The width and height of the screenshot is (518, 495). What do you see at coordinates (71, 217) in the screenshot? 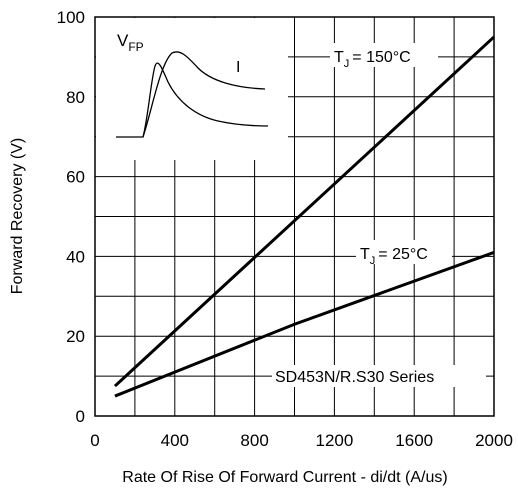
I see `y-axis-ticks: 0 20 40 60 80 100` at bounding box center [71, 217].